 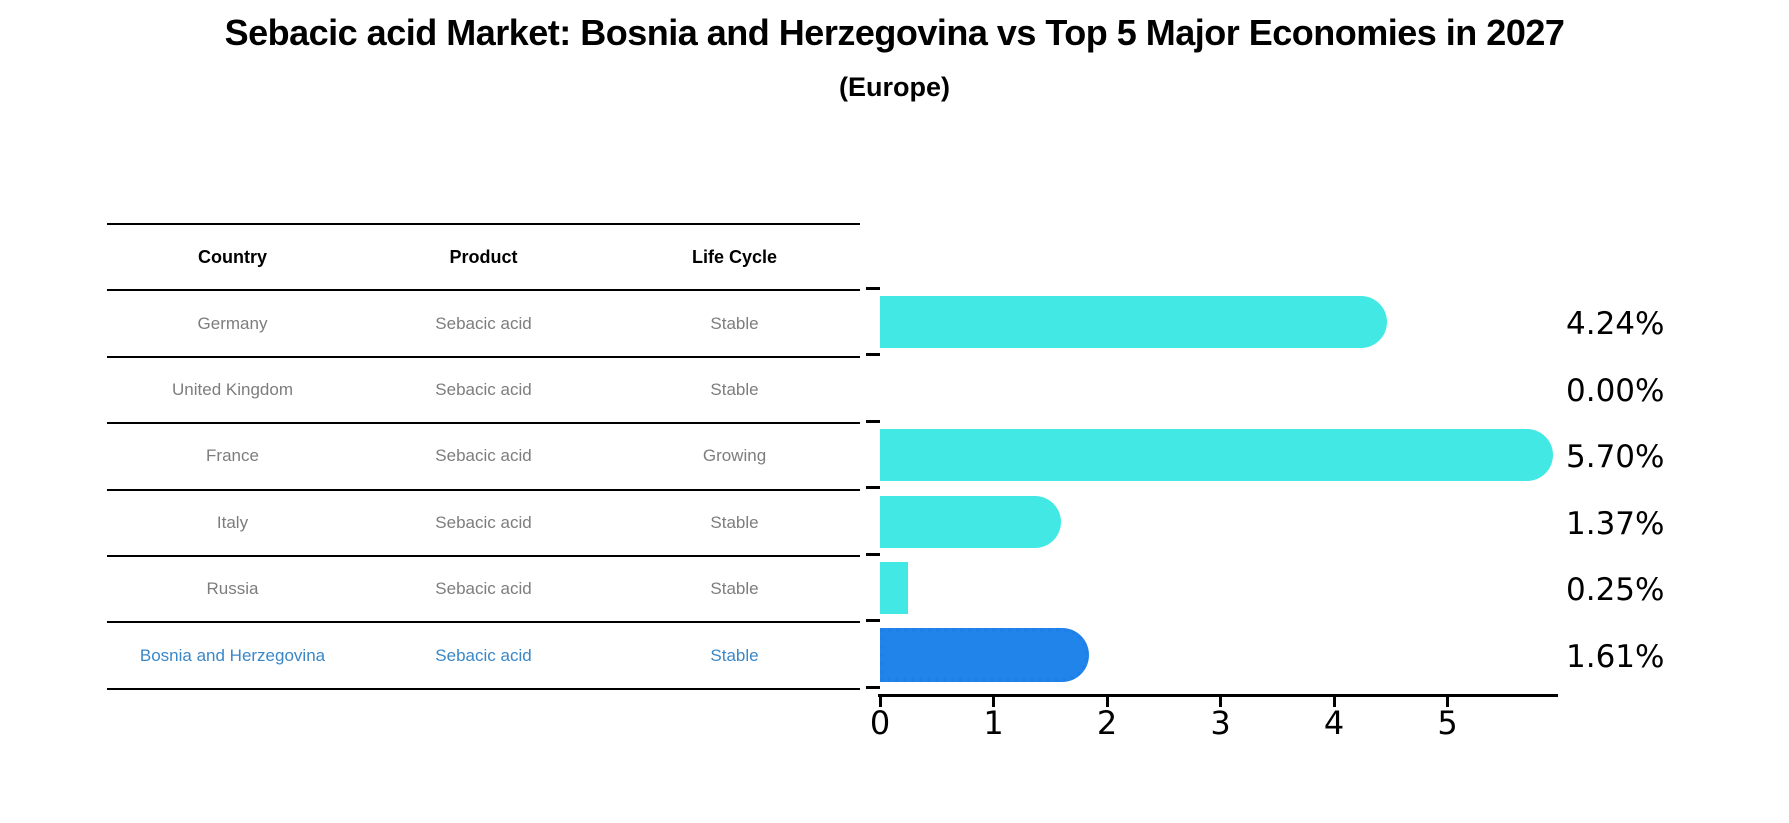 What do you see at coordinates (232, 589) in the screenshot?
I see `cell-country: Russia` at bounding box center [232, 589].